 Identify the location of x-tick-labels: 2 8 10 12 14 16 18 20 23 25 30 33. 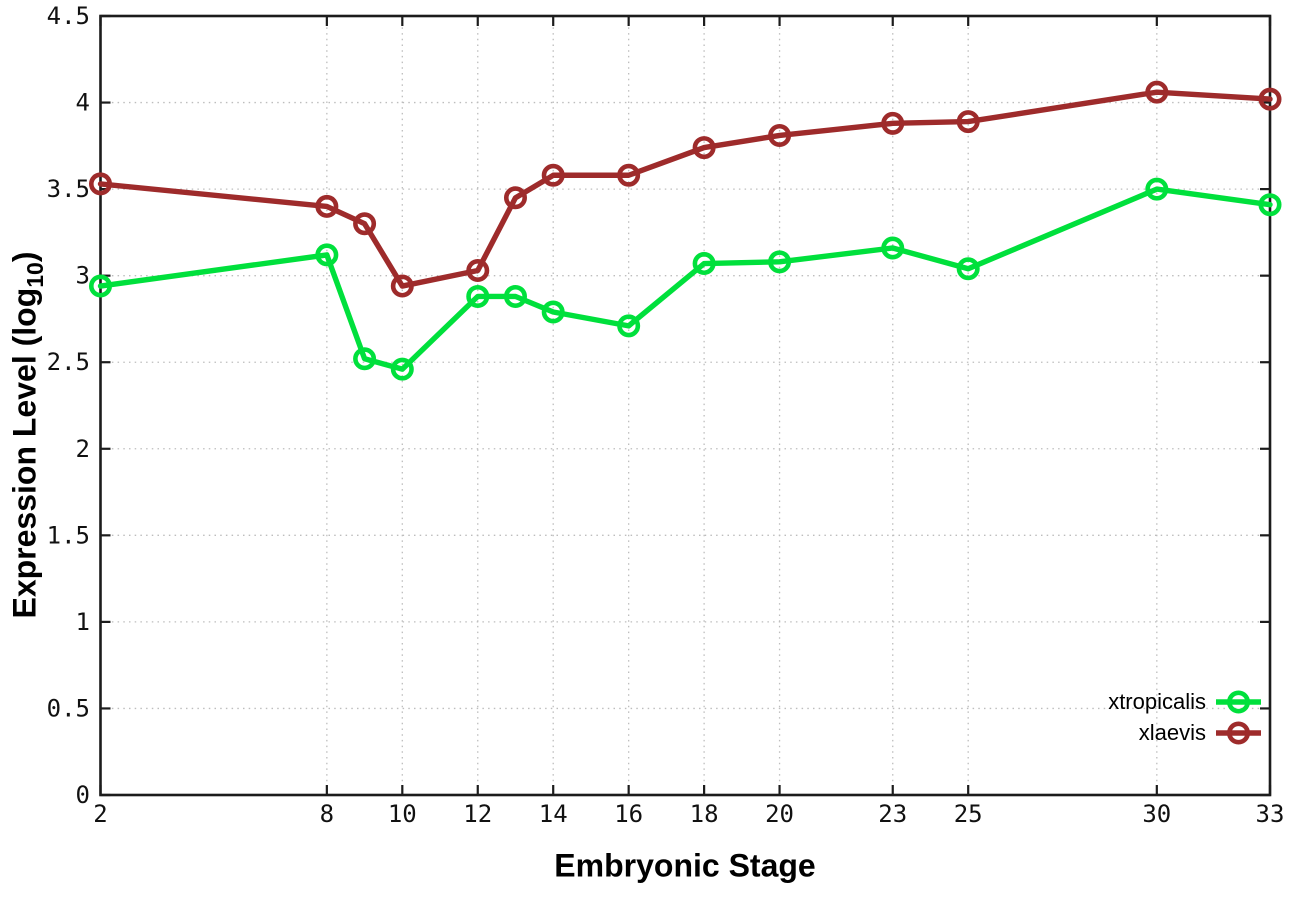
(688, 814).